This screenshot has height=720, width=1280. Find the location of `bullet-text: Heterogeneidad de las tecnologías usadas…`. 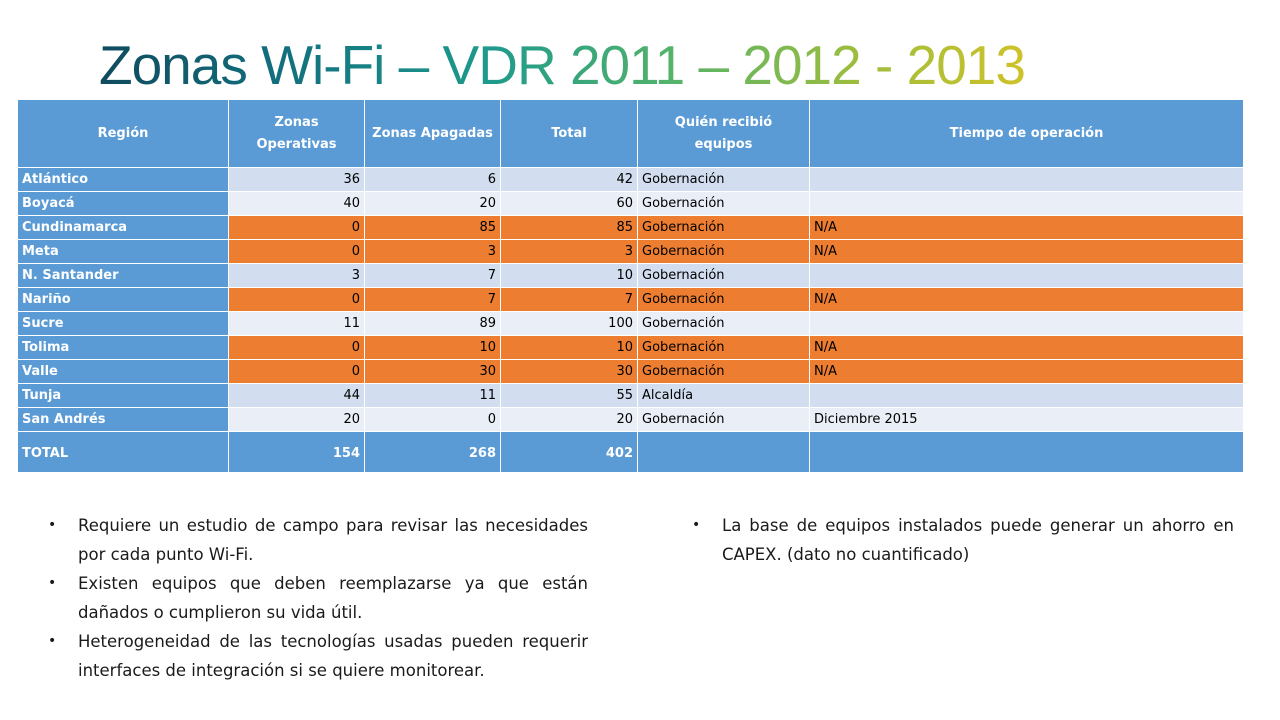

bullet-text: Heterogeneidad de las tecnologías usadas… is located at coordinates (333, 656).